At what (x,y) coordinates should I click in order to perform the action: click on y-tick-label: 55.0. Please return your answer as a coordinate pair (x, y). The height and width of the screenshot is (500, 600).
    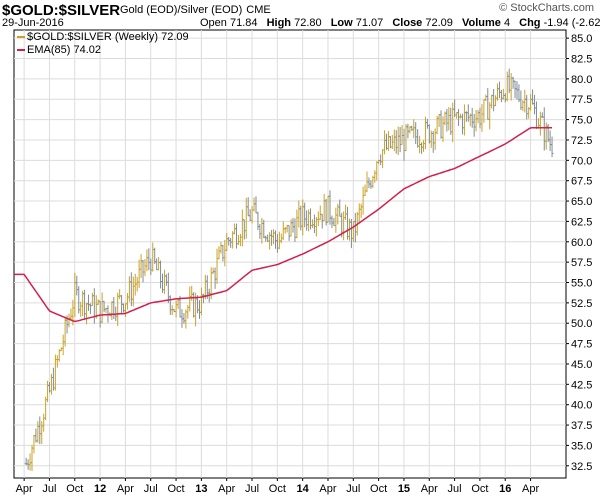
    Looking at the image, I should click on (581, 284).